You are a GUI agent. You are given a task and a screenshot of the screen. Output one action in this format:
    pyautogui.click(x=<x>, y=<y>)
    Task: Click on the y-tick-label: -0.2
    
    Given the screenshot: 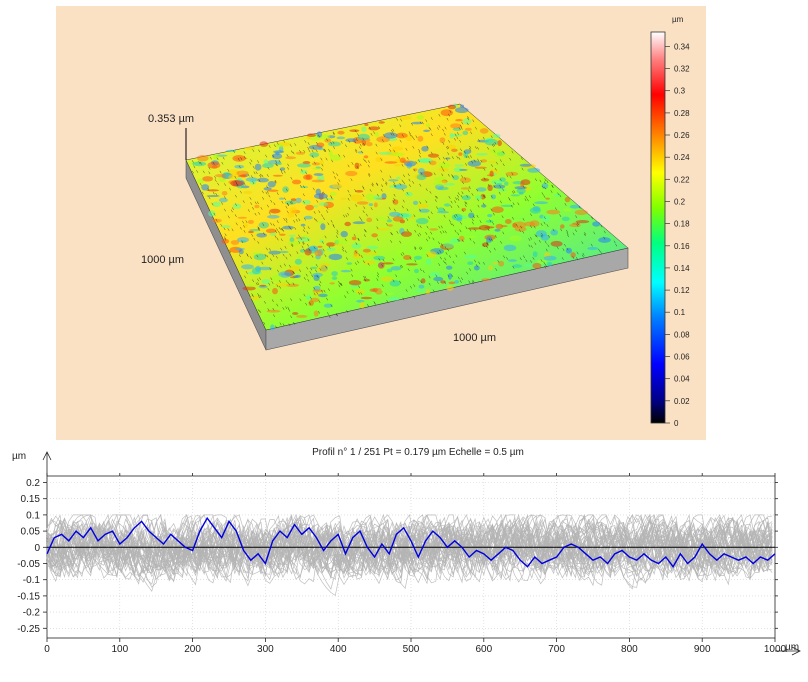 What is the action you would take?
    pyautogui.click(x=32, y=613)
    